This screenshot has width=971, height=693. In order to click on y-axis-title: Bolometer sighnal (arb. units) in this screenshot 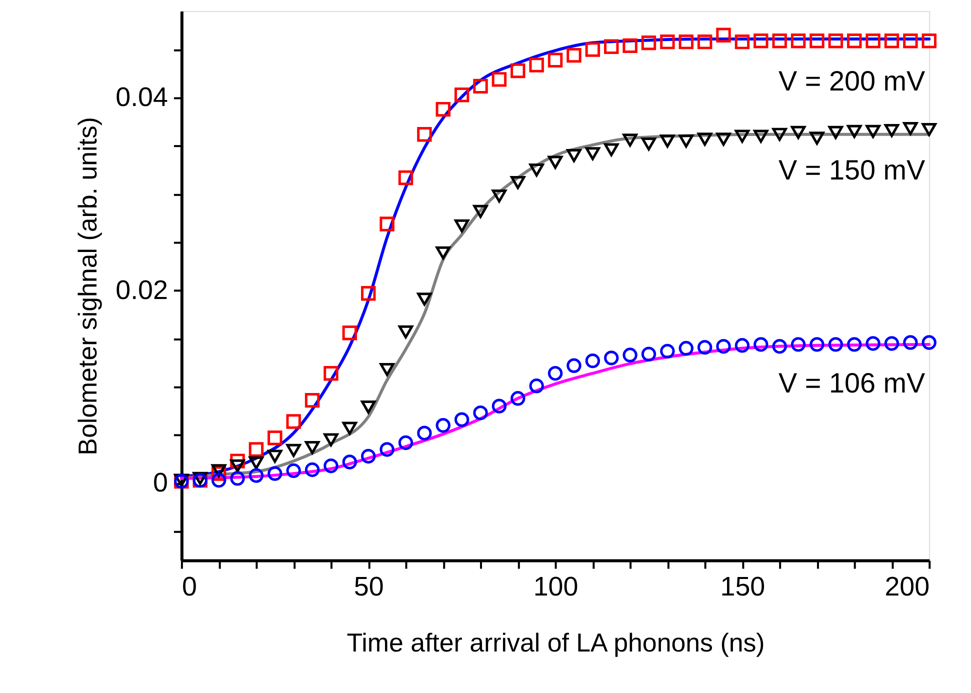, I will do `click(88, 286)`.